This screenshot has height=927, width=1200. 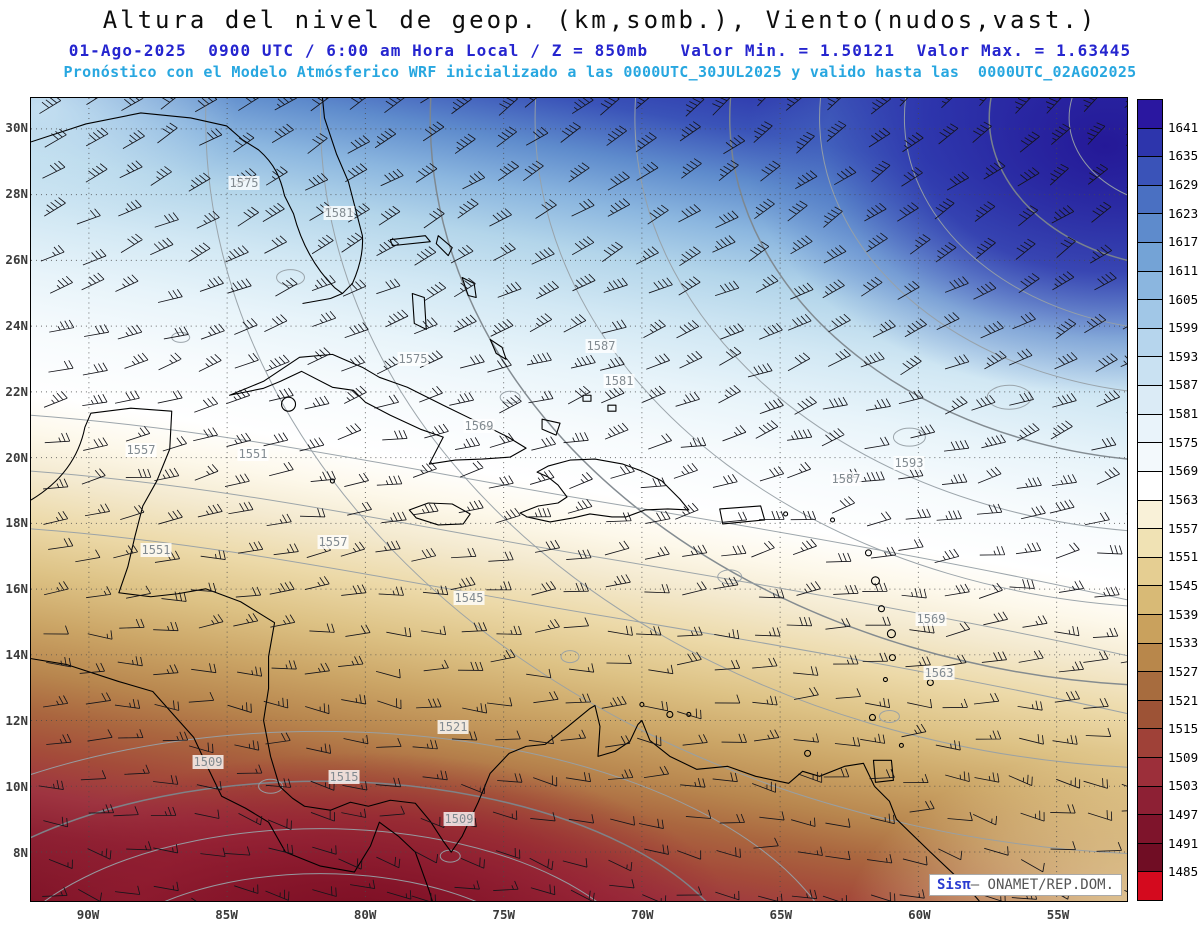 What do you see at coordinates (1183, 700) in the screenshot?
I see `colorbar-tick-label: 1521` at bounding box center [1183, 700].